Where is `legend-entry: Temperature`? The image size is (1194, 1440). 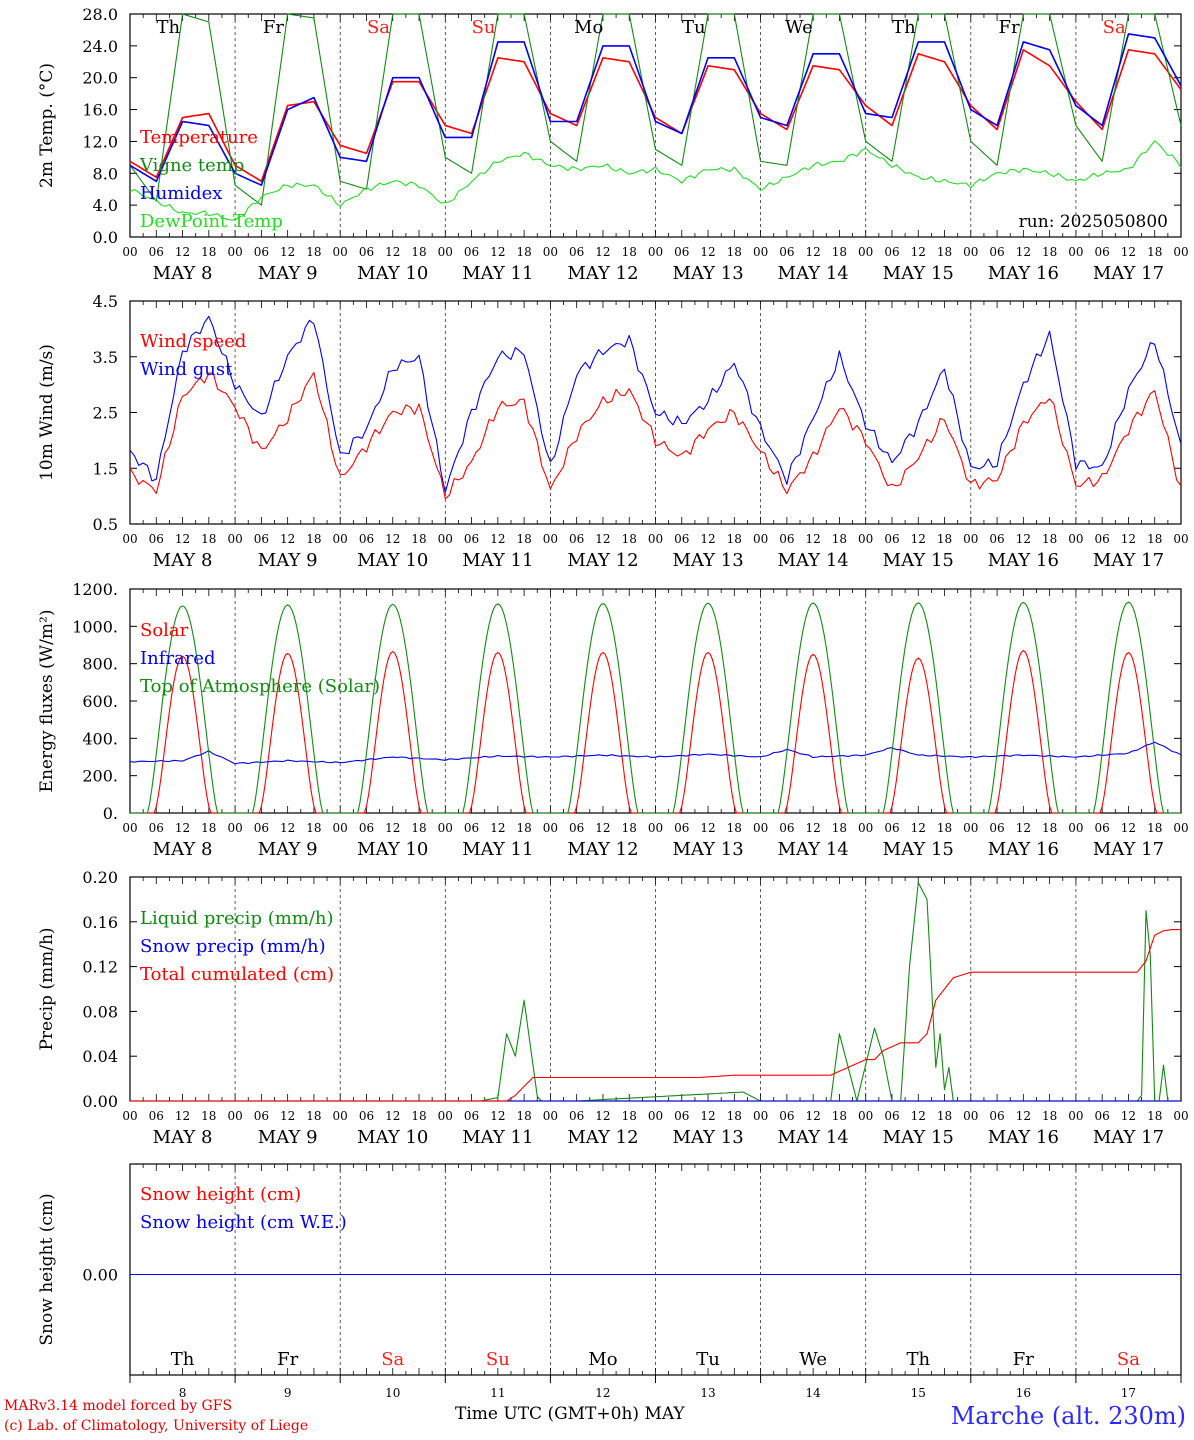 legend-entry: Temperature is located at coordinates (199, 137).